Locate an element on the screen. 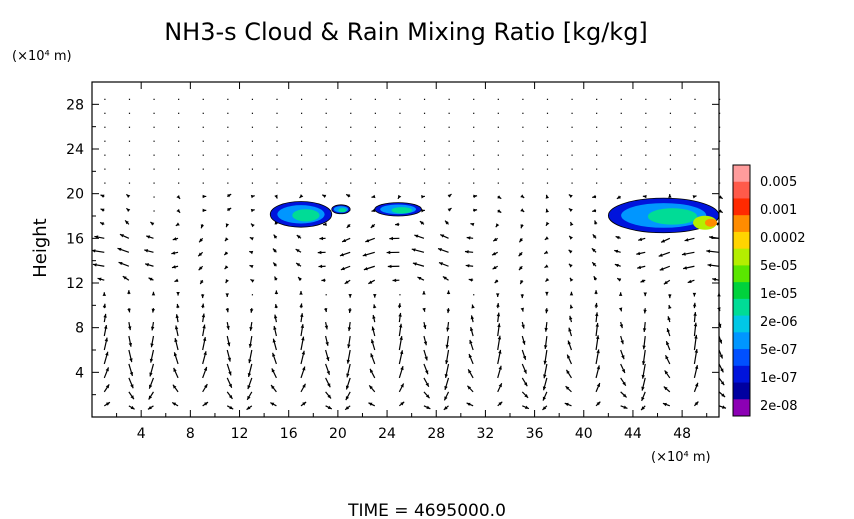  y-tick-label: 12 is located at coordinates (75, 284).